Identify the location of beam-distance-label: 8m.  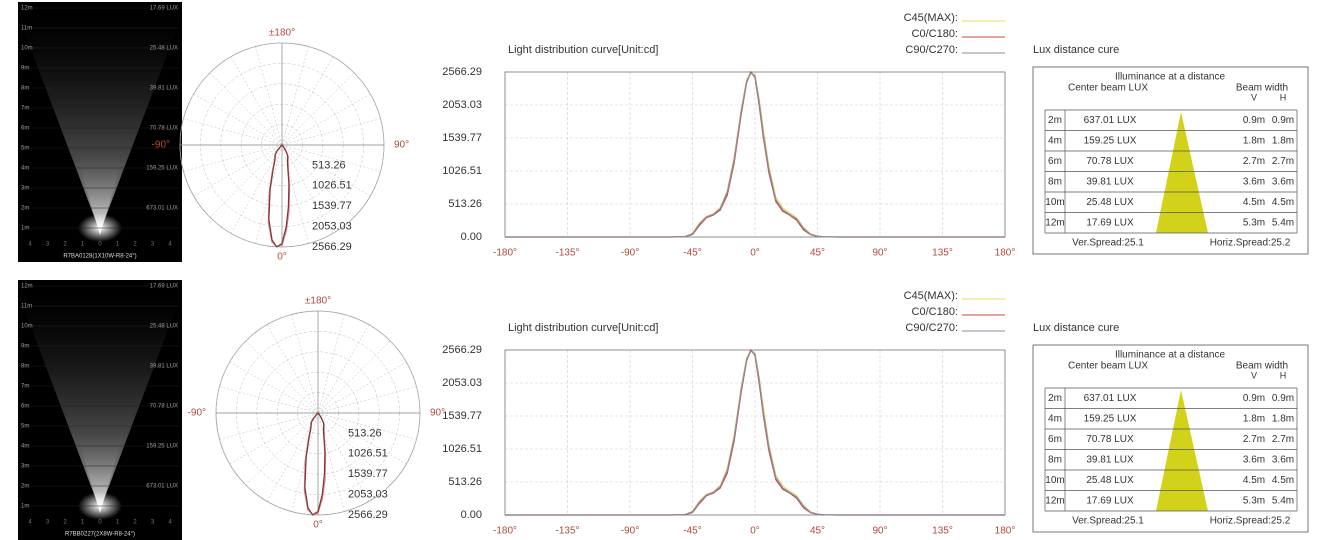
(25, 367).